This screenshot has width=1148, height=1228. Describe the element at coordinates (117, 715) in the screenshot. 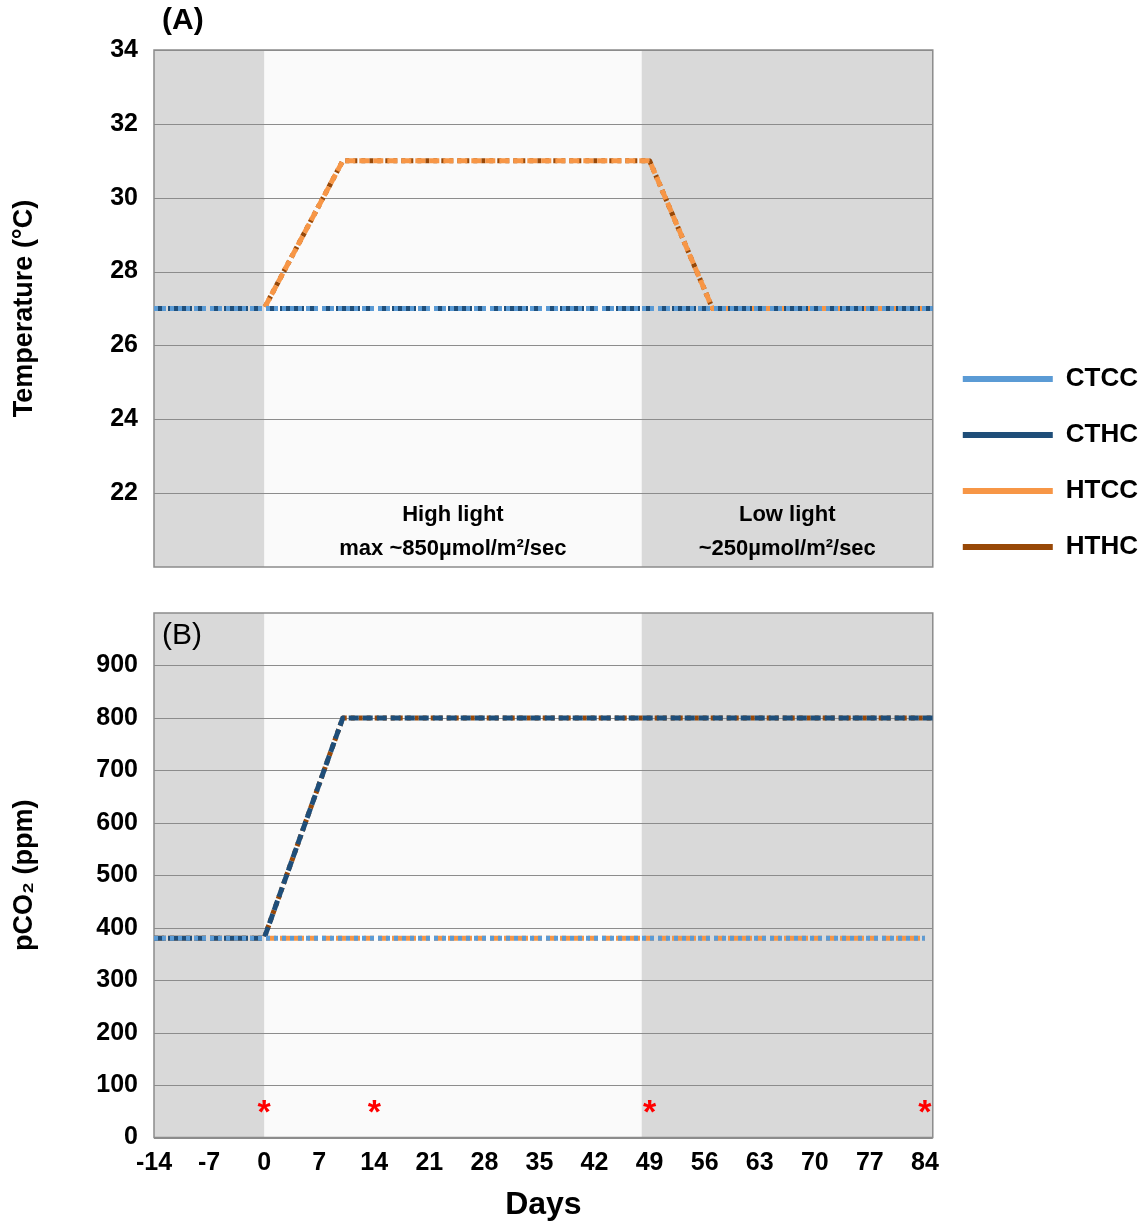

I see `y-tick-label: 800` at that location.